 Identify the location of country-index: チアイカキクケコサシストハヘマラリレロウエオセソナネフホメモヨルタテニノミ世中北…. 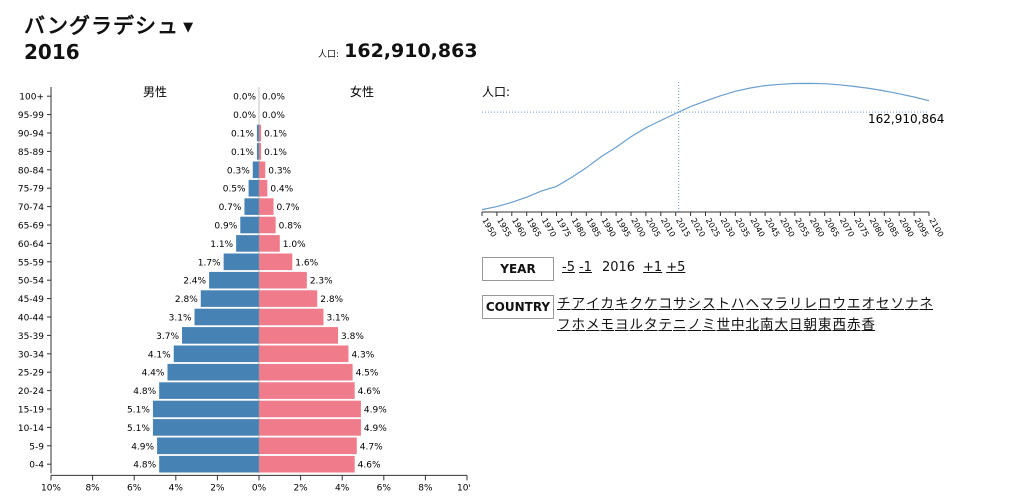
(747, 315).